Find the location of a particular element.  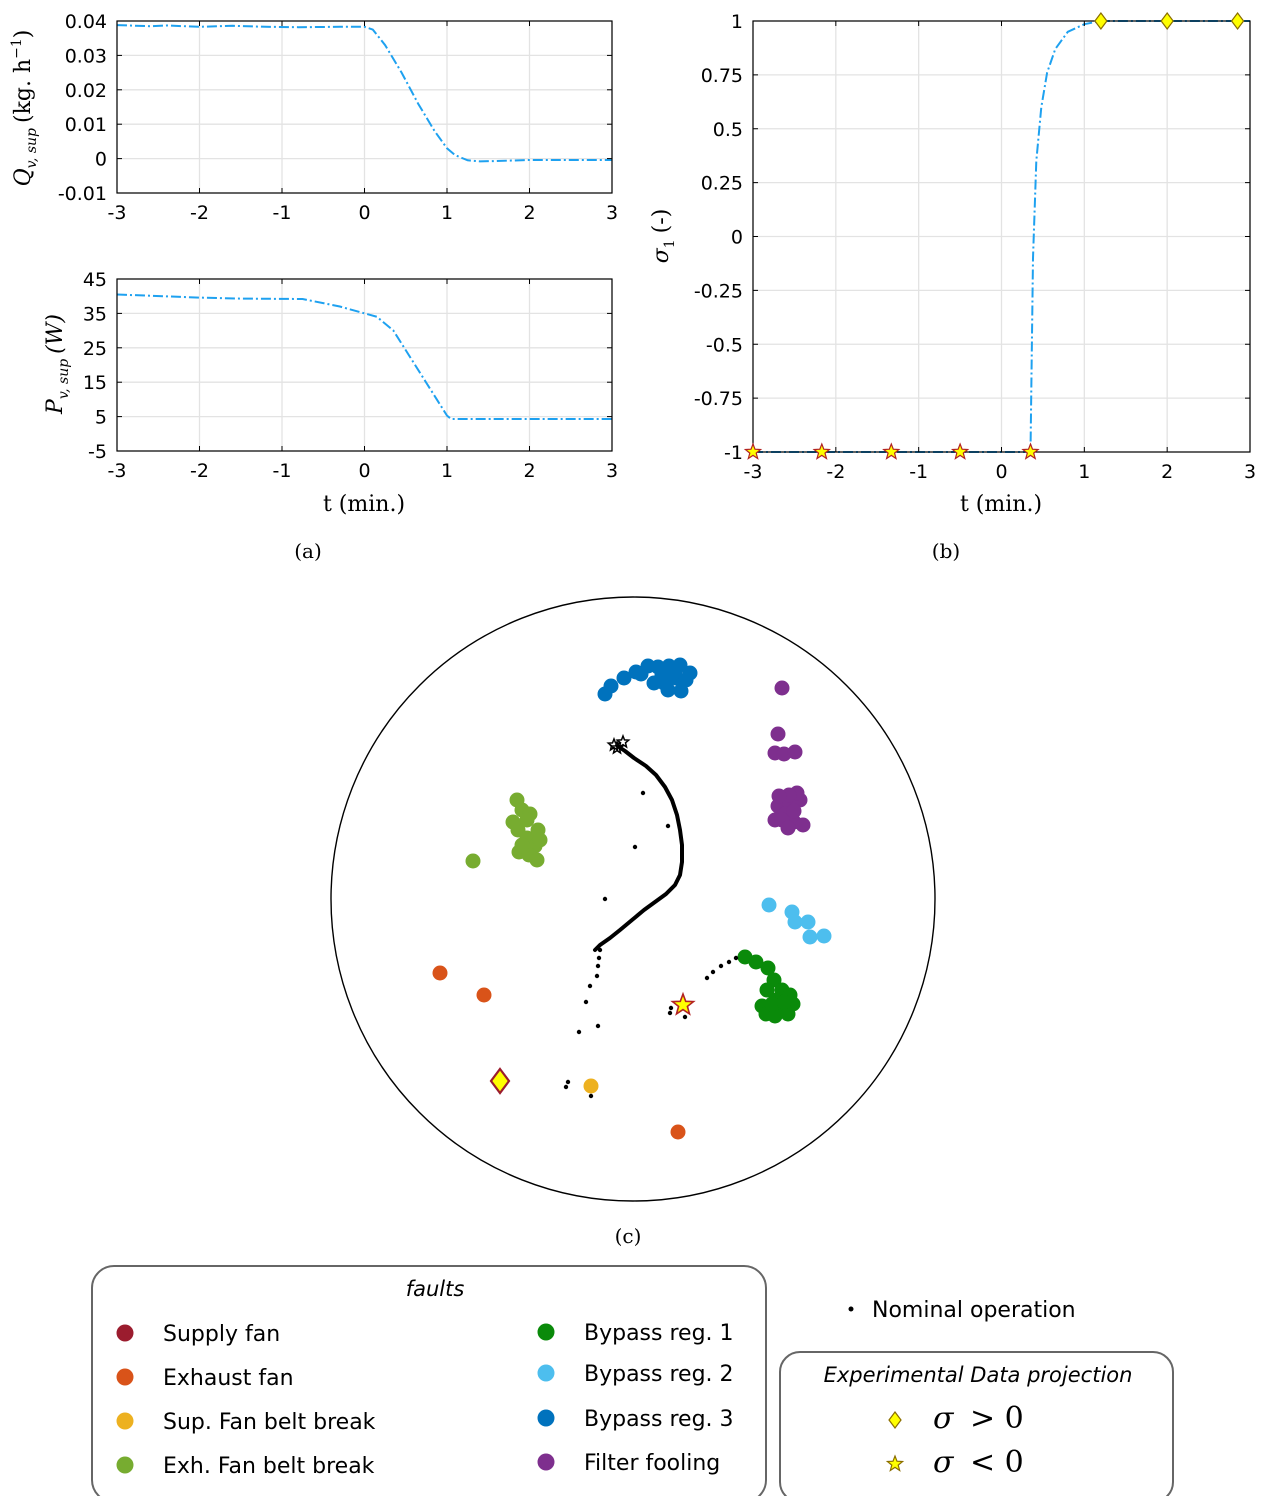

a-top-ylabel: Qv, sup(kg. h−1) is located at coordinates (24, 108).